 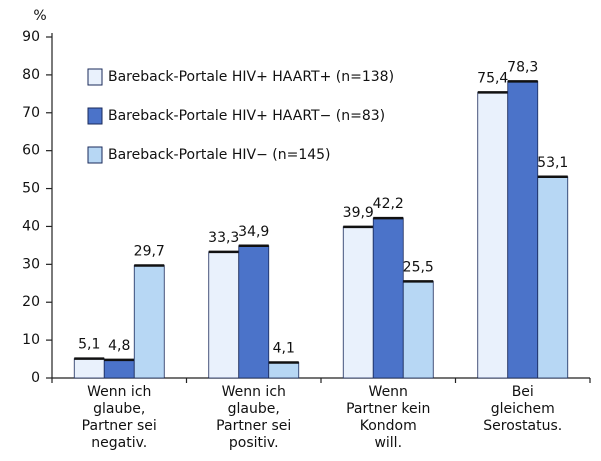 What do you see at coordinates (31, 302) in the screenshot?
I see `y-tick-label: 20` at bounding box center [31, 302].